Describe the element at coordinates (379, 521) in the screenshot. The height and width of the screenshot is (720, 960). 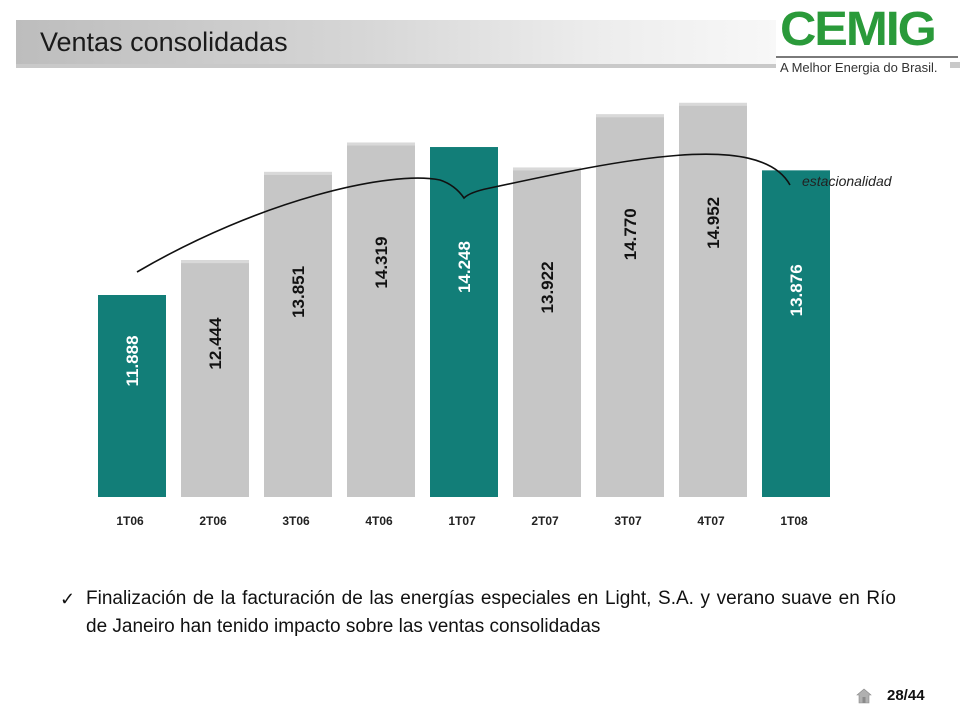
I see `x-tick-label: 4T06` at that location.